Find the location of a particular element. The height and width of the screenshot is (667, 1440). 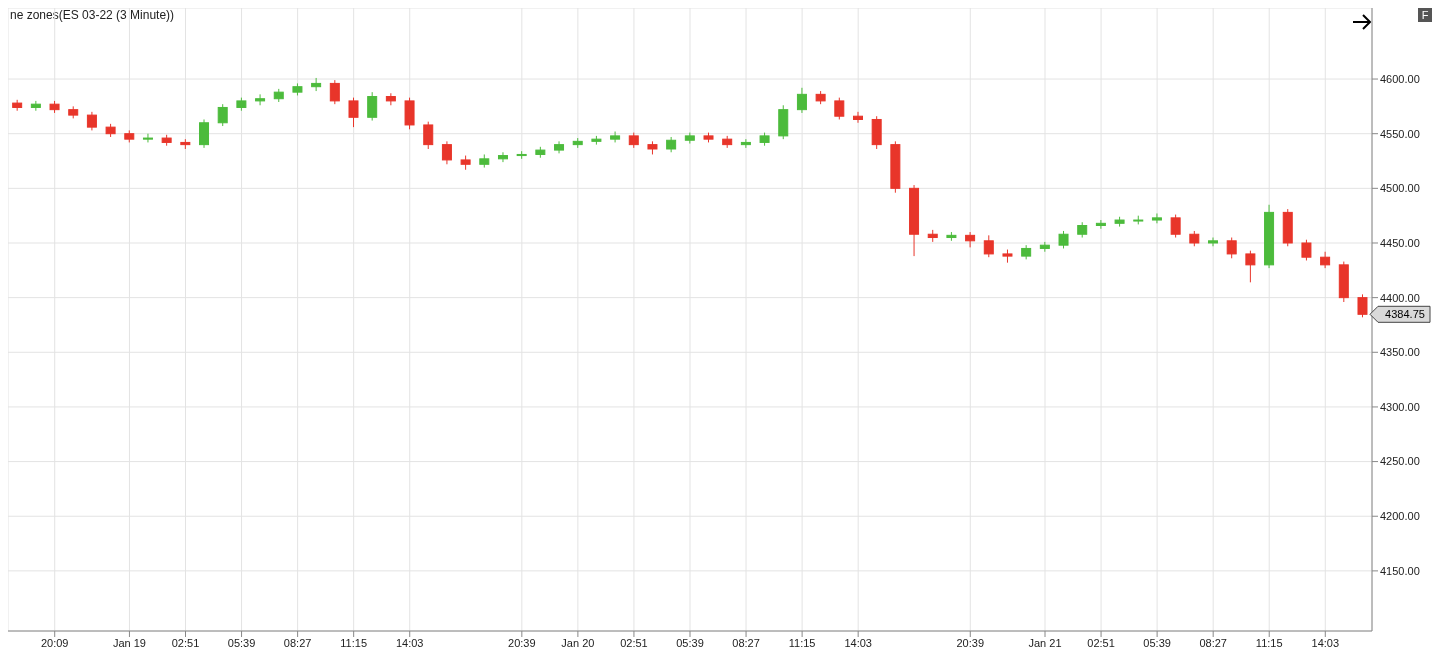

x-tick-label: Jan 21 is located at coordinates (1045, 642).